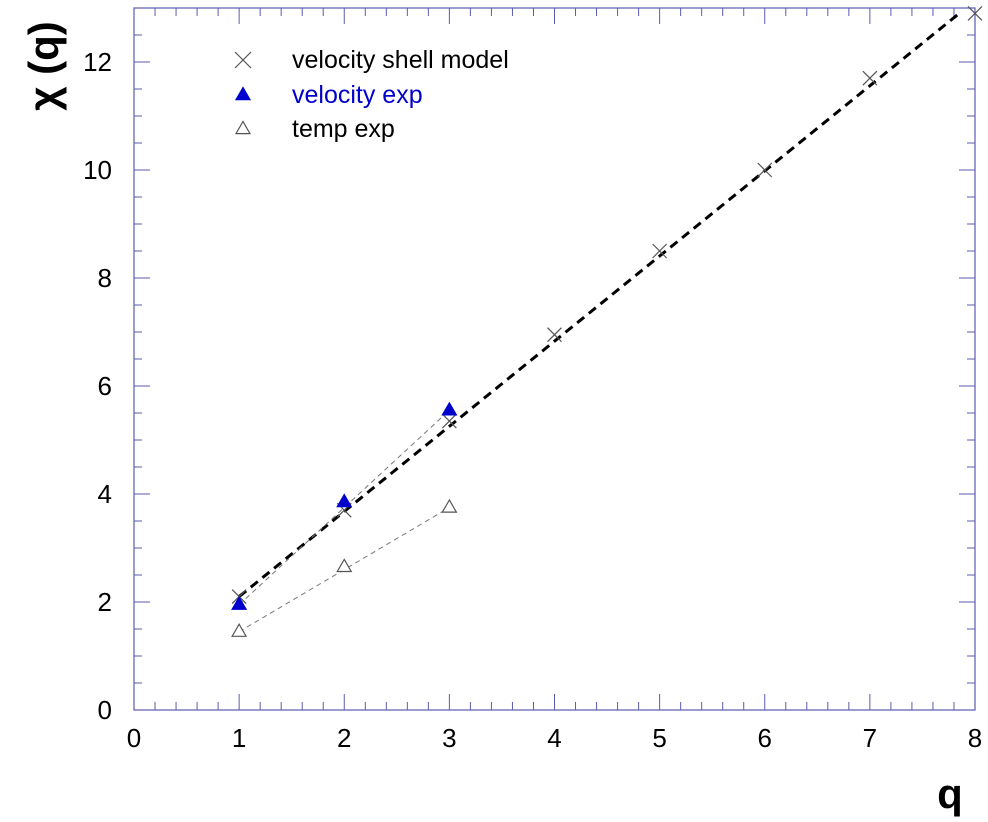  What do you see at coordinates (449, 738) in the screenshot?
I see `x-tick-label: 3` at bounding box center [449, 738].